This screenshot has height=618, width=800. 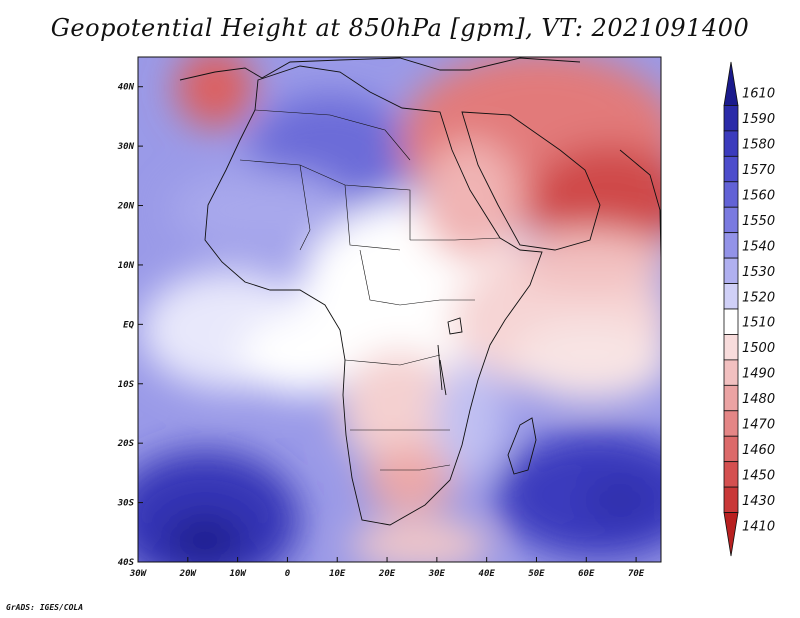 What do you see at coordinates (45, 607) in the screenshot?
I see `credit-text: GrADS: IGES/COLA` at bounding box center [45, 607].